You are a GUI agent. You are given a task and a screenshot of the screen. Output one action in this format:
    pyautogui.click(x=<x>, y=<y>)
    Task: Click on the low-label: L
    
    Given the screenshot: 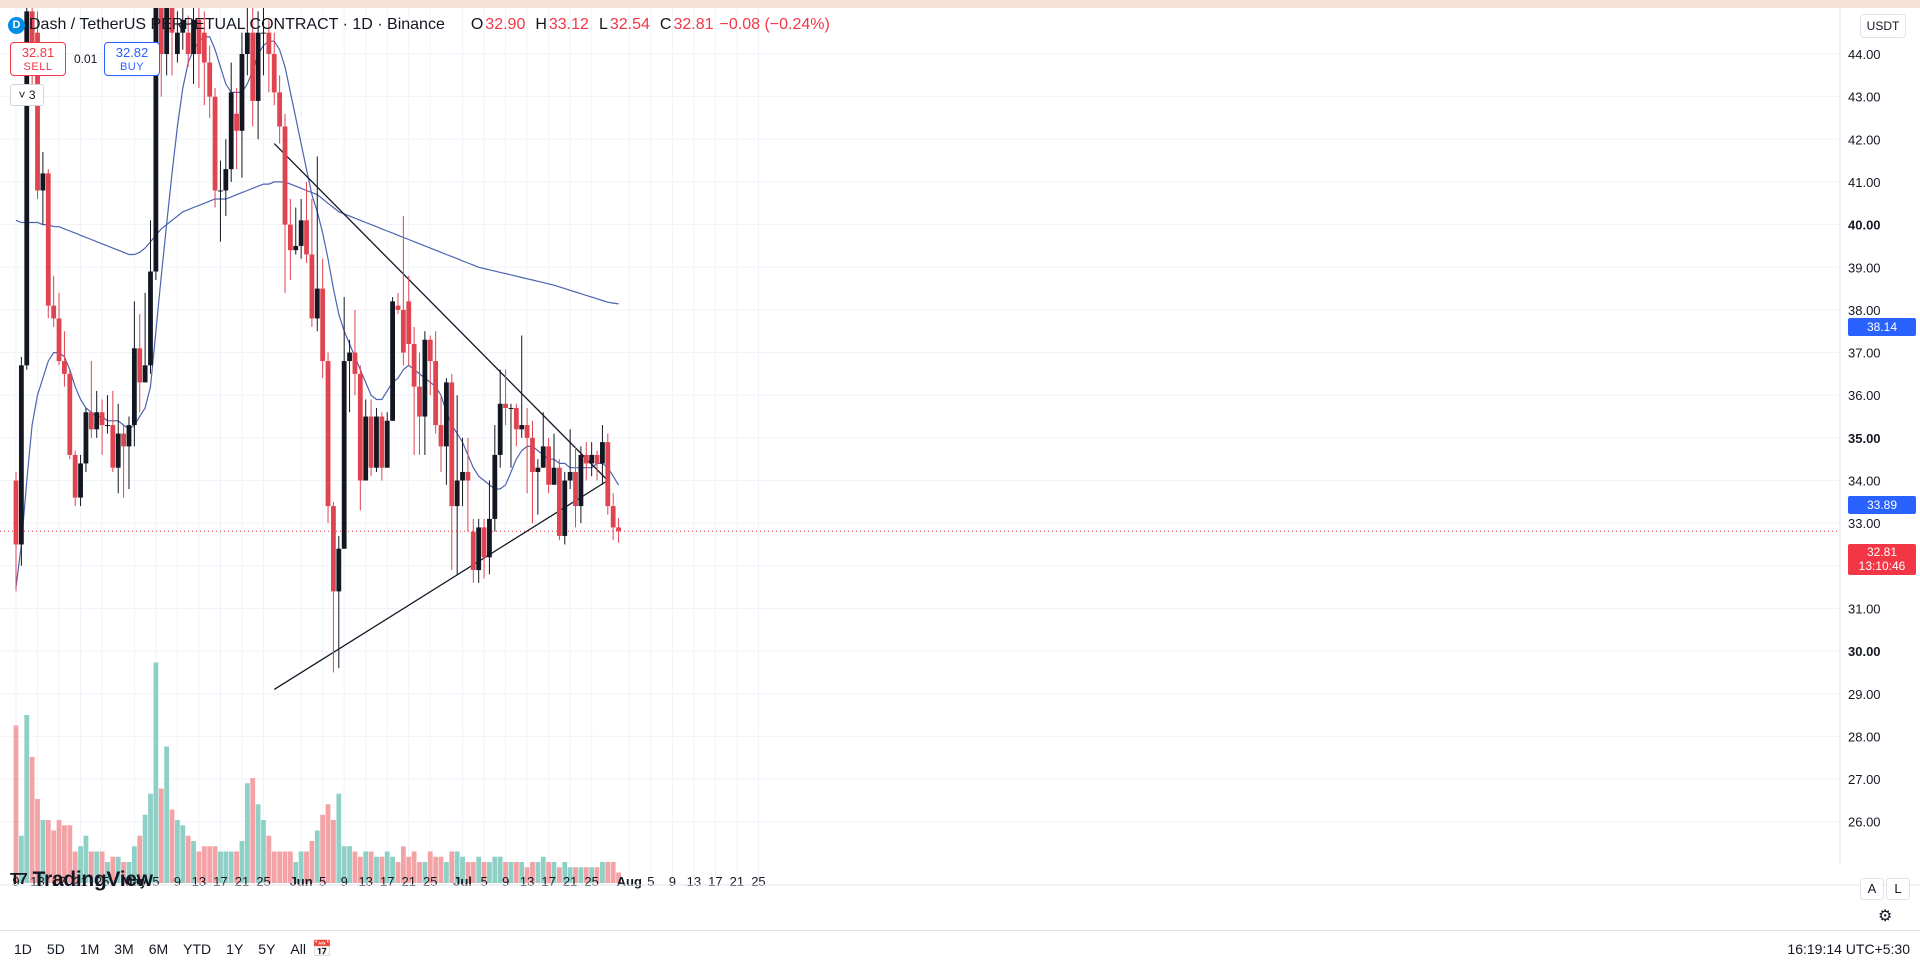 What is the action you would take?
    pyautogui.click(x=603, y=24)
    